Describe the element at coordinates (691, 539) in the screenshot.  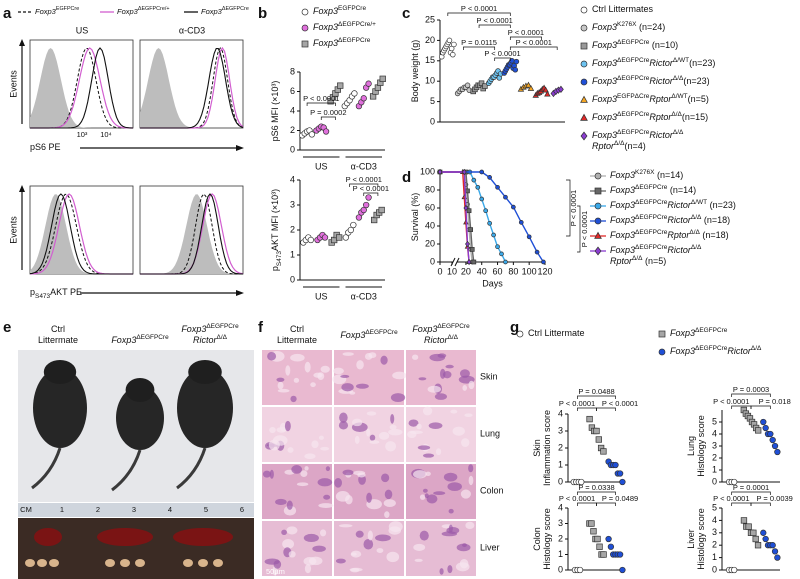
I see `text-part: Liver` at that location.